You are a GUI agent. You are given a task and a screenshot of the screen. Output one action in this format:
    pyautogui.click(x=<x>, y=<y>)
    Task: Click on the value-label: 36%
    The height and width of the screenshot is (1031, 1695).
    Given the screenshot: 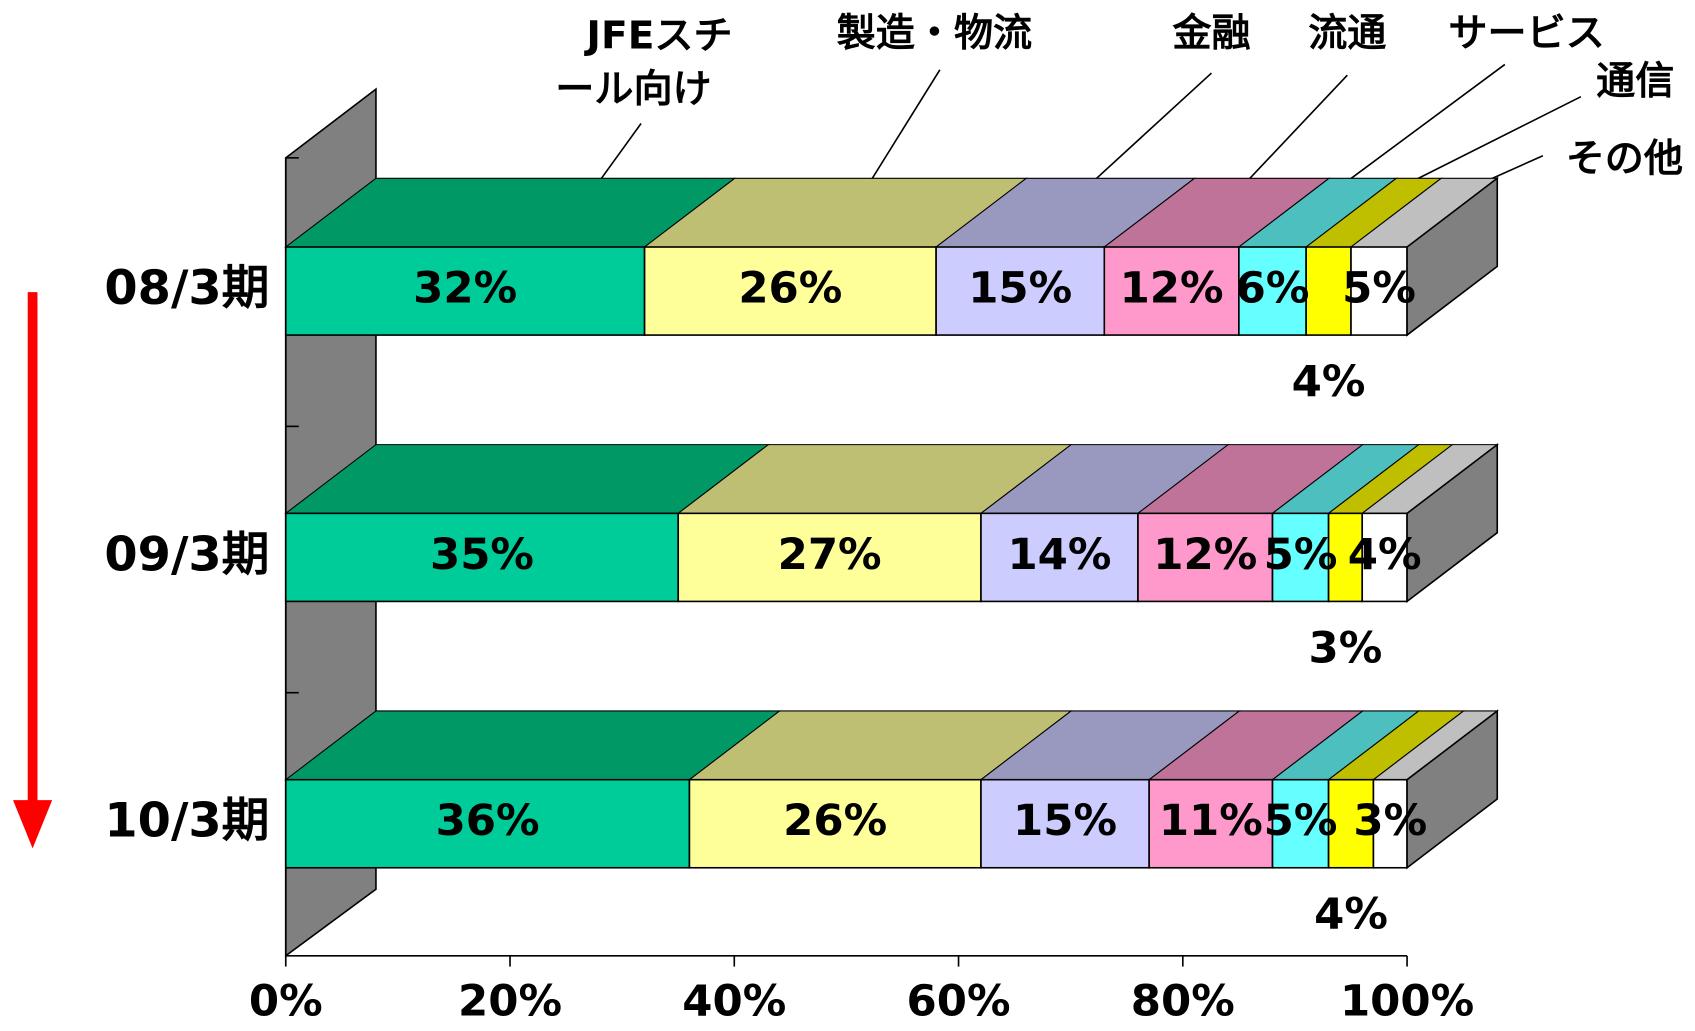 What is the action you would take?
    pyautogui.click(x=488, y=821)
    